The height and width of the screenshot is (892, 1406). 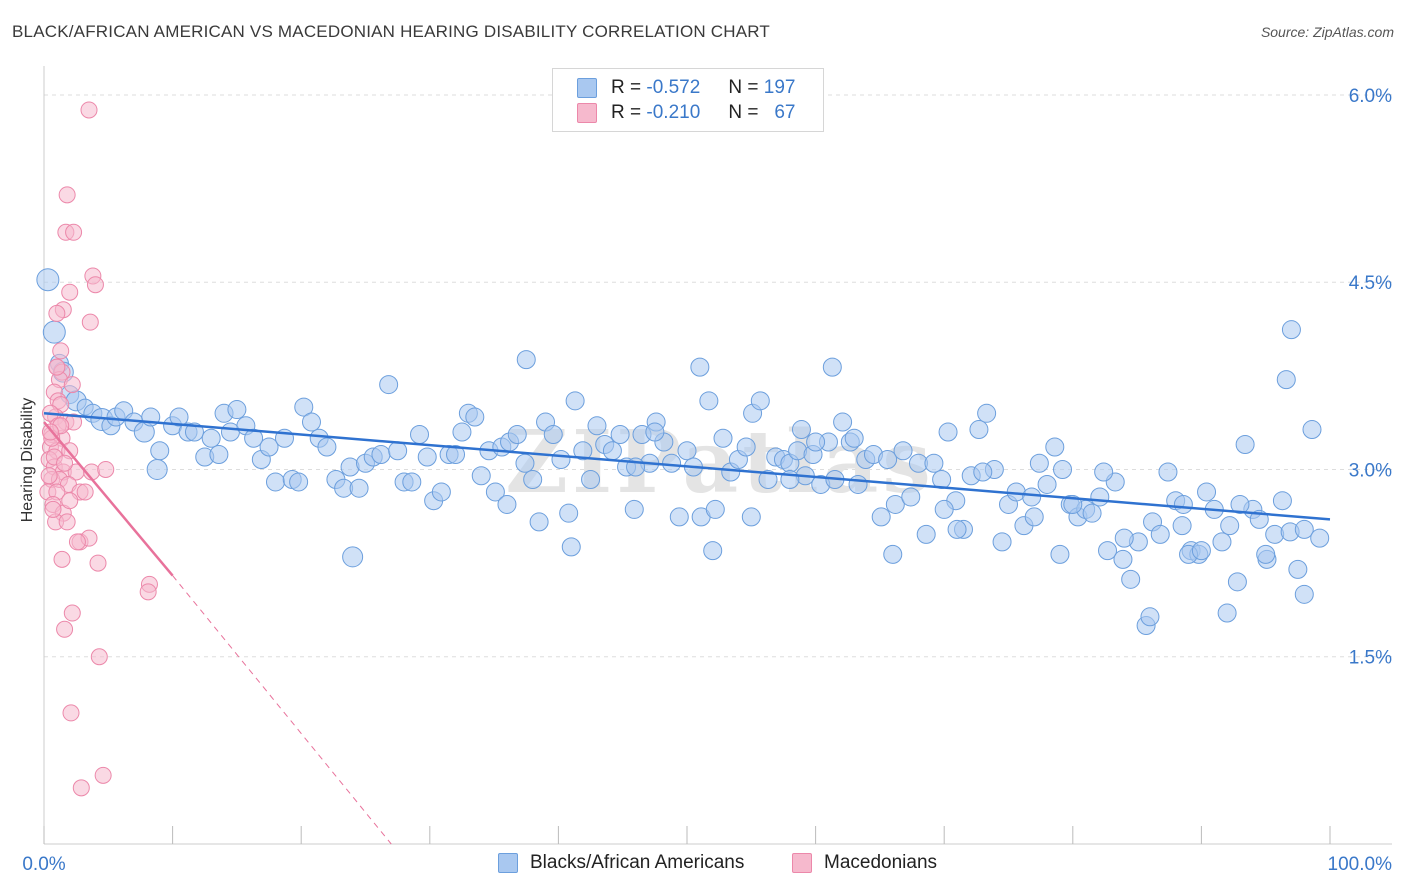 What do you see at coordinates (687, 466) in the screenshot?
I see `blacks-trend-line` at bounding box center [687, 466].